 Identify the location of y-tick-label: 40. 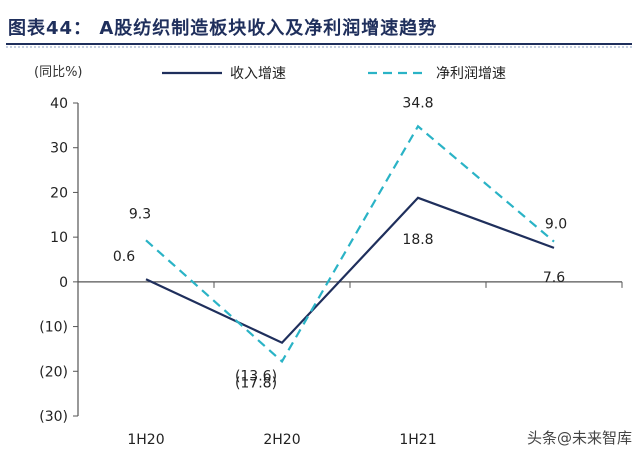
(59, 104).